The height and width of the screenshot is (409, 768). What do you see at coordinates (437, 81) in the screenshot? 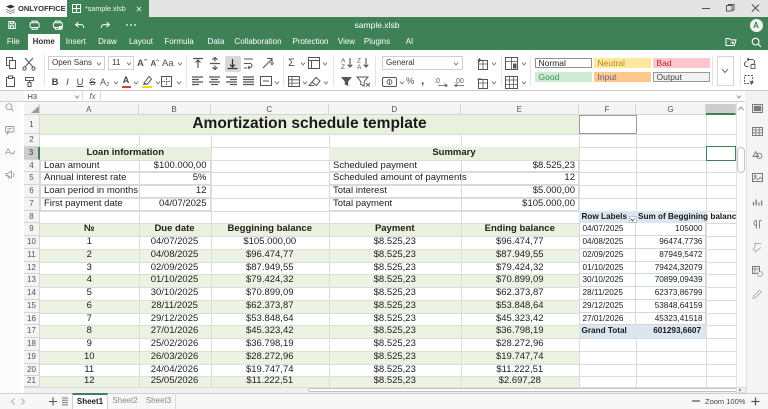
I see `svg-text: .0` at bounding box center [437, 81].